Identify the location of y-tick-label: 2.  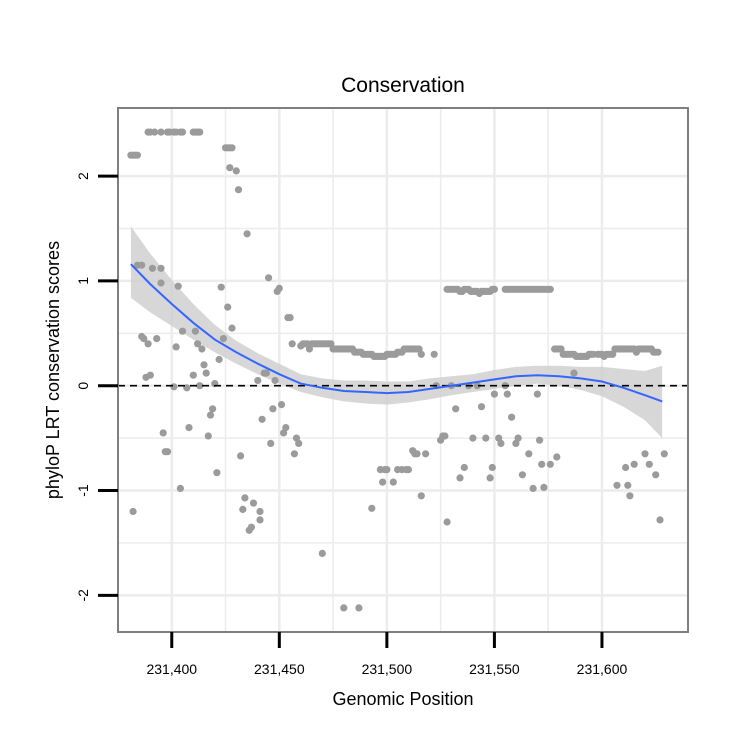
(83, 176).